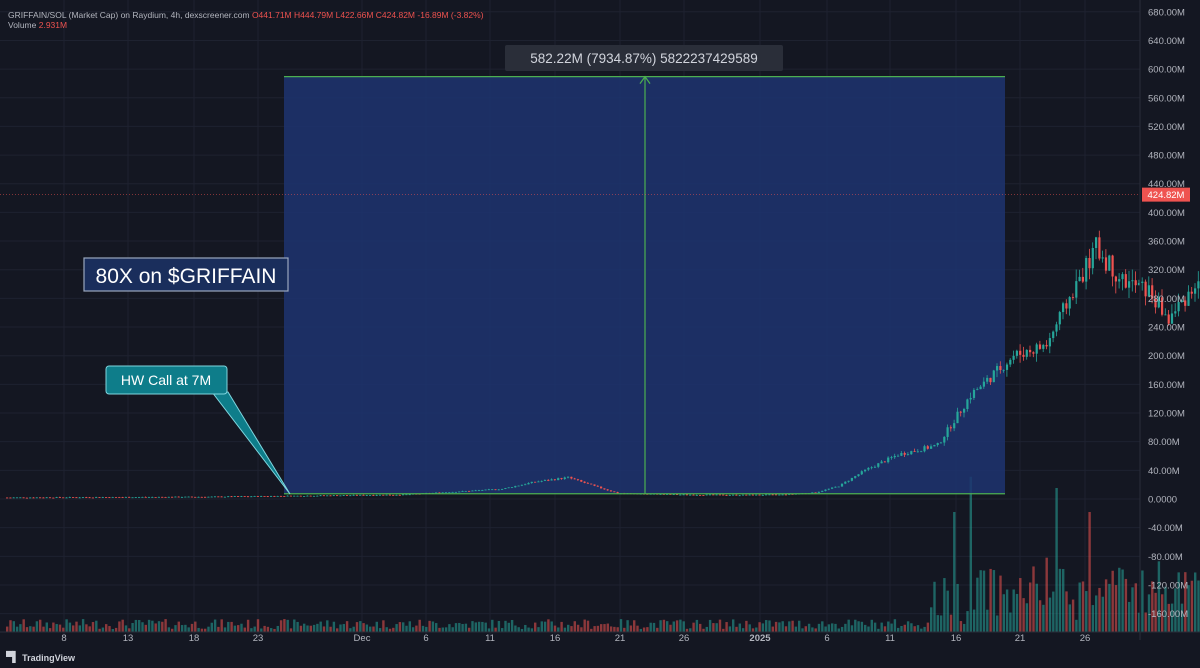 The width and height of the screenshot is (1200, 668). I want to click on time-tick-label: 21, so click(1020, 638).